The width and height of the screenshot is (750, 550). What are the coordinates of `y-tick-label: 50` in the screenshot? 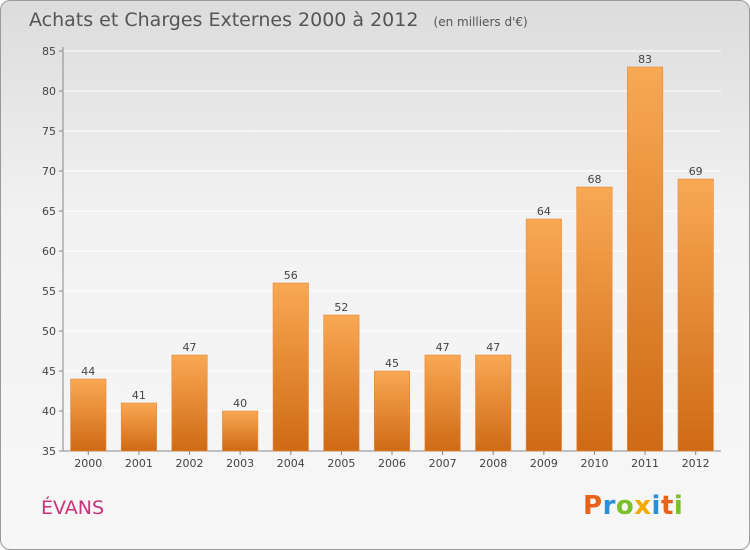 It's located at (49, 331).